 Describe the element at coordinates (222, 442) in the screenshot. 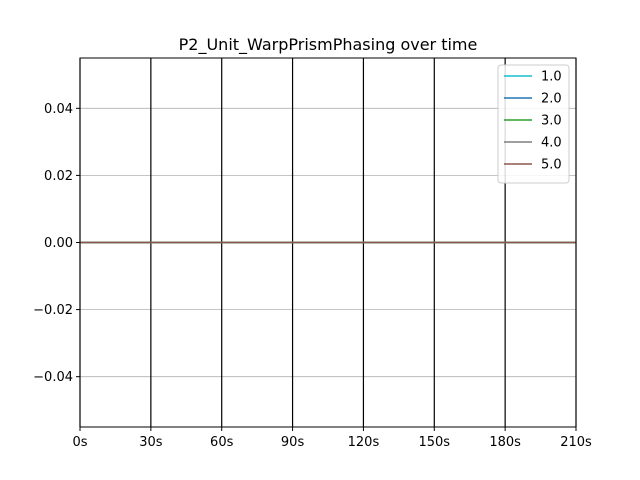

I see `x-tick-label: 60s` at that location.